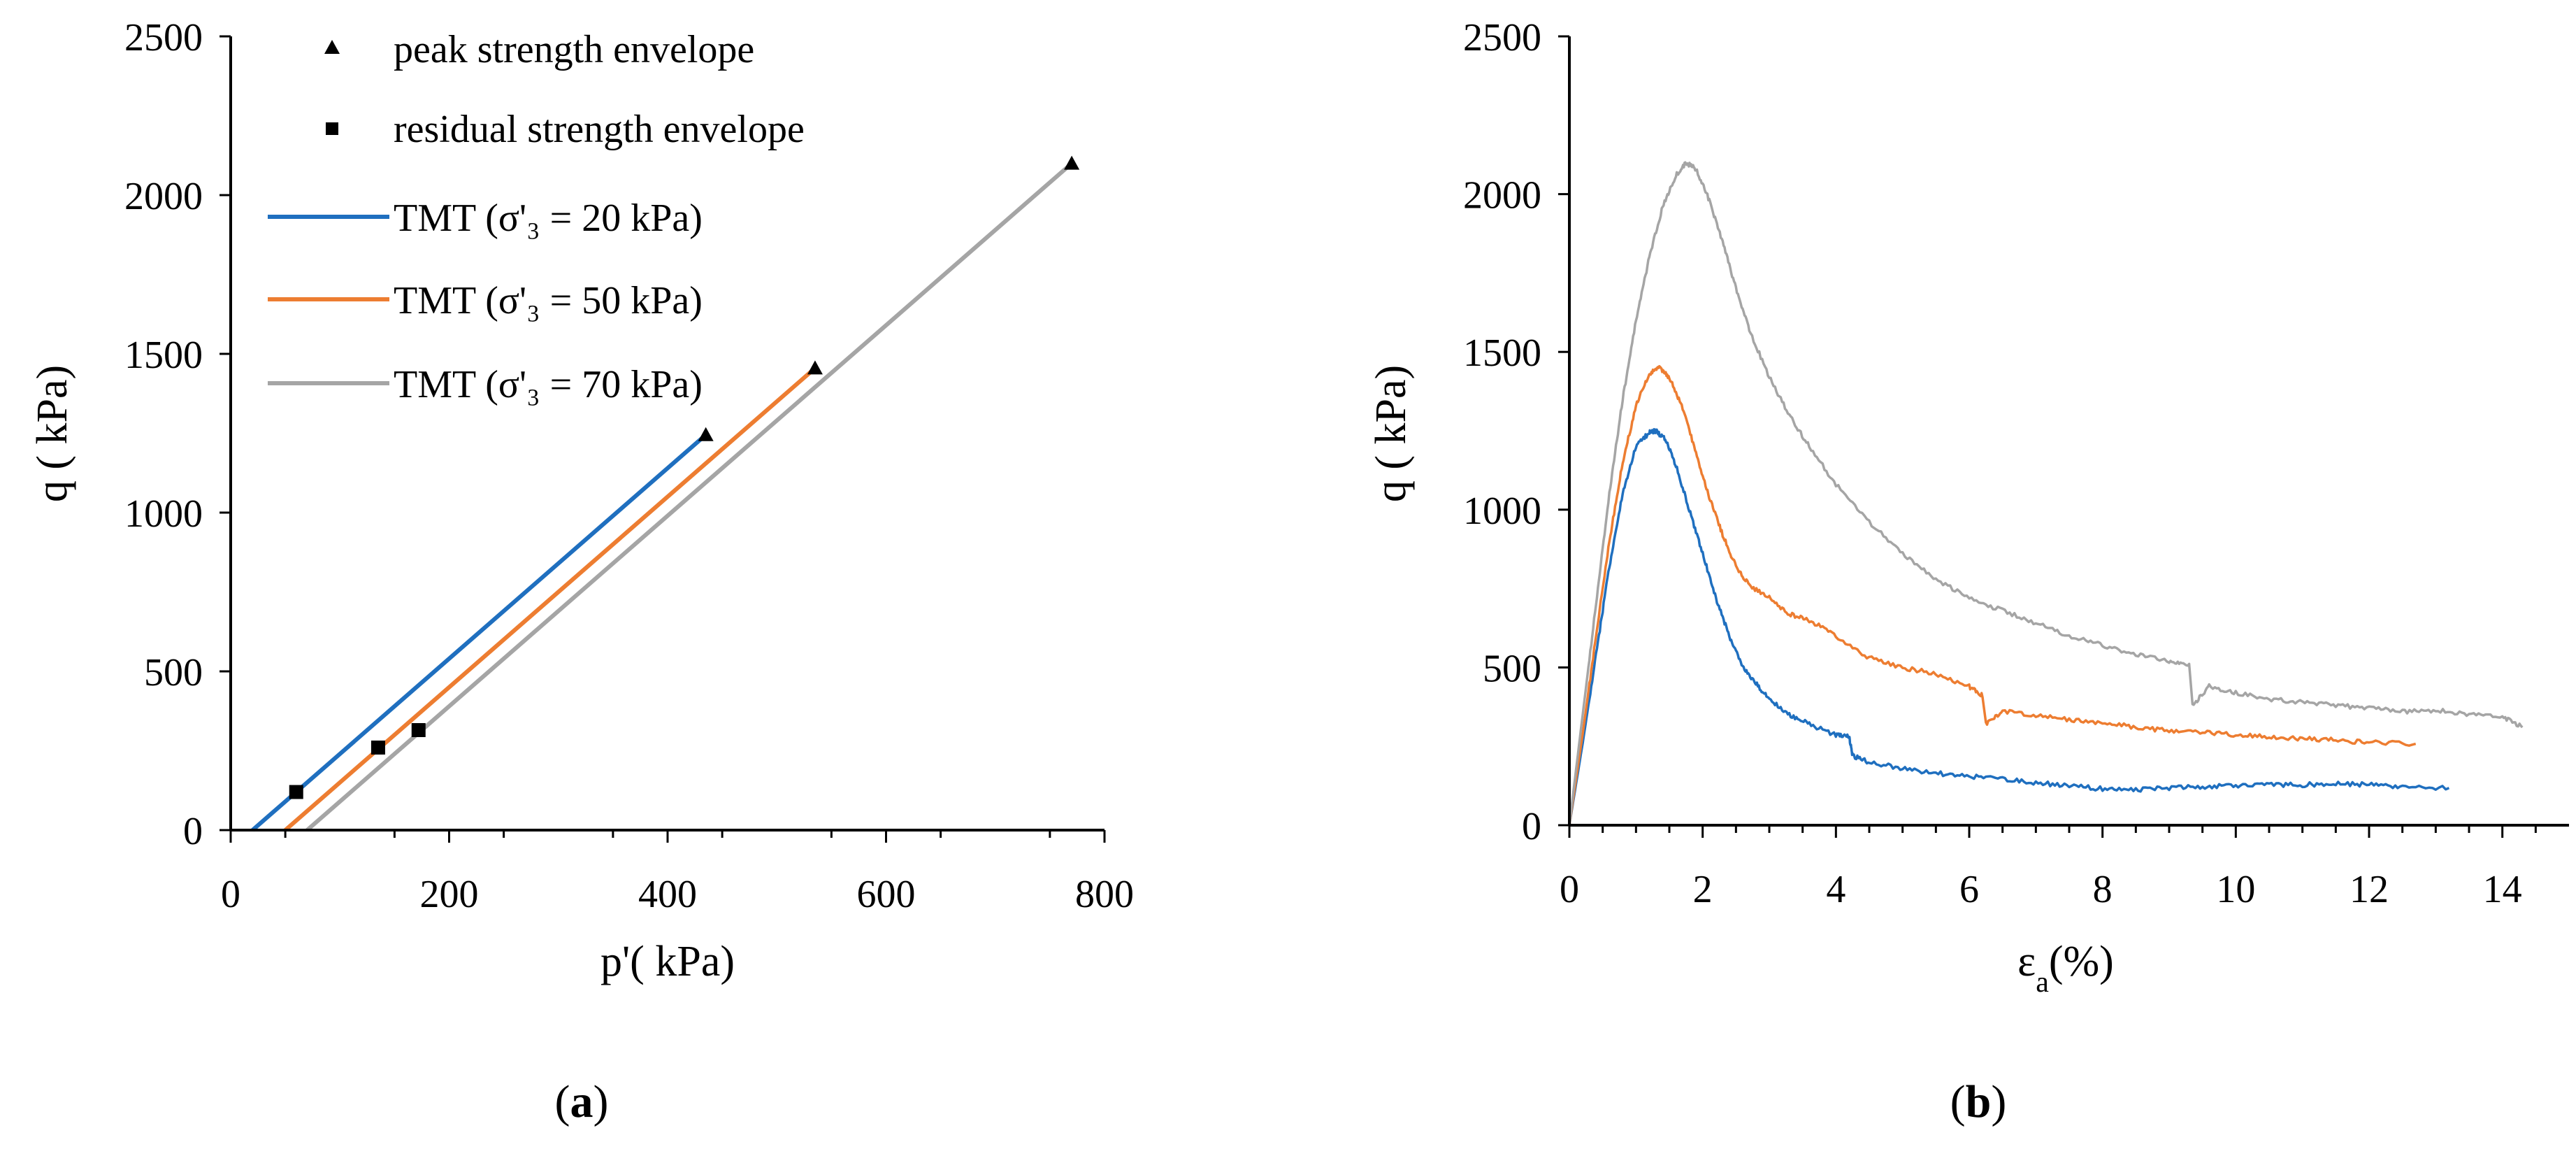 The height and width of the screenshot is (1149, 2576). I want to click on chart-b-x-tick-label: 8, so click(2103, 889).